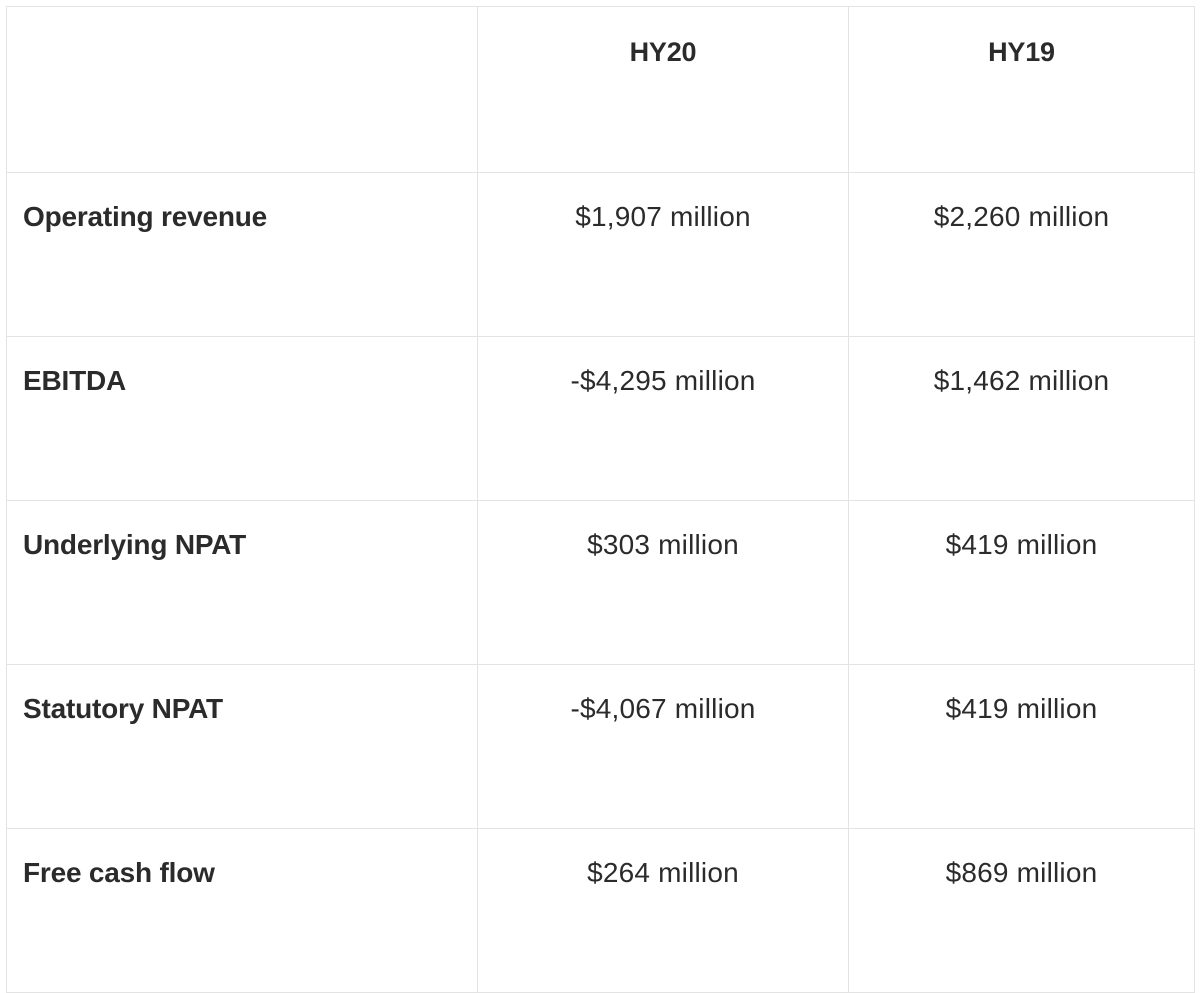 The image size is (1200, 993). What do you see at coordinates (1021, 89) in the screenshot?
I see `header-hy19: HY19` at bounding box center [1021, 89].